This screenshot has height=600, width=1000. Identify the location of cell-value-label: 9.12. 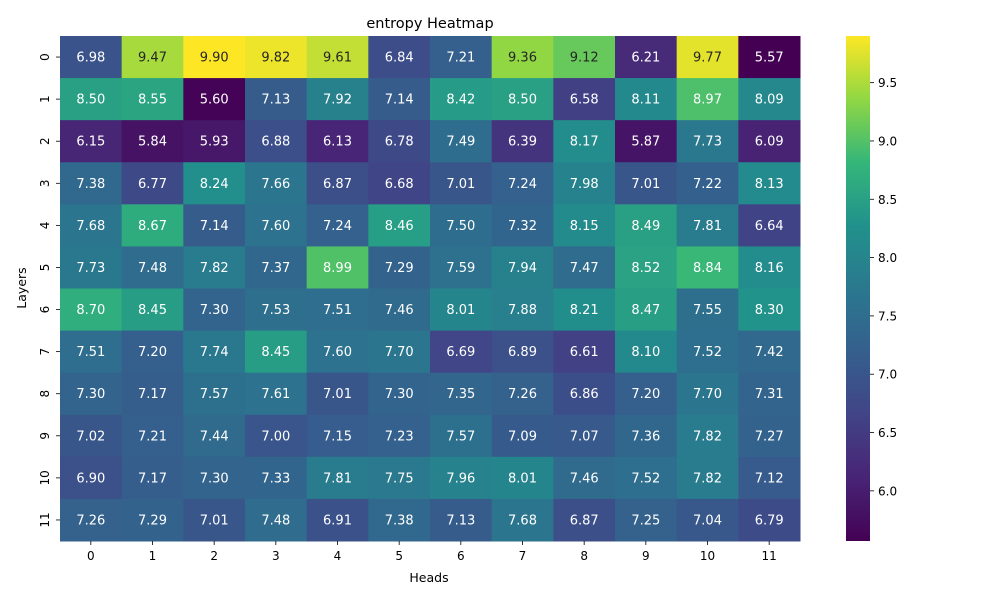
(584, 58).